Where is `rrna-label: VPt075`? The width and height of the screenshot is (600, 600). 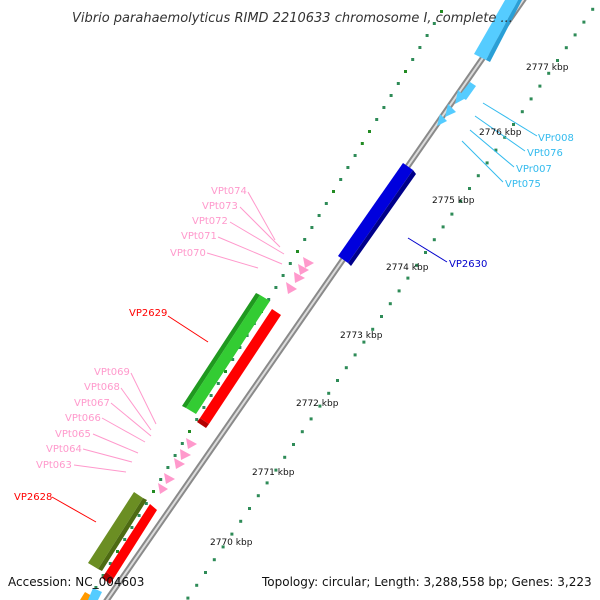 rrna-label: VPt075 is located at coordinates (523, 184).